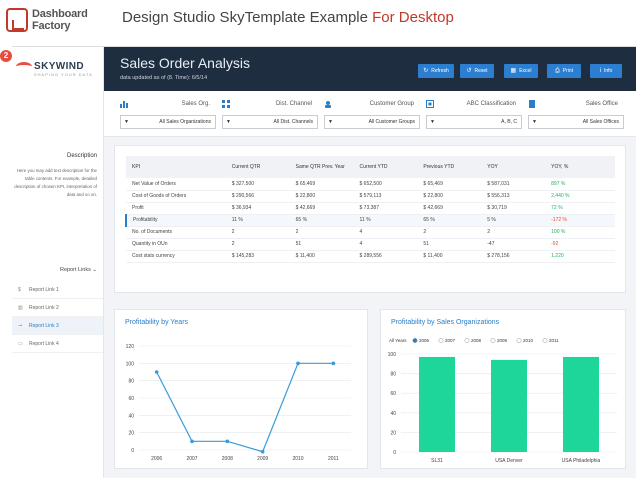 This screenshot has width=638, height=479. I want to click on reset-icon: ↺, so click(469, 71).